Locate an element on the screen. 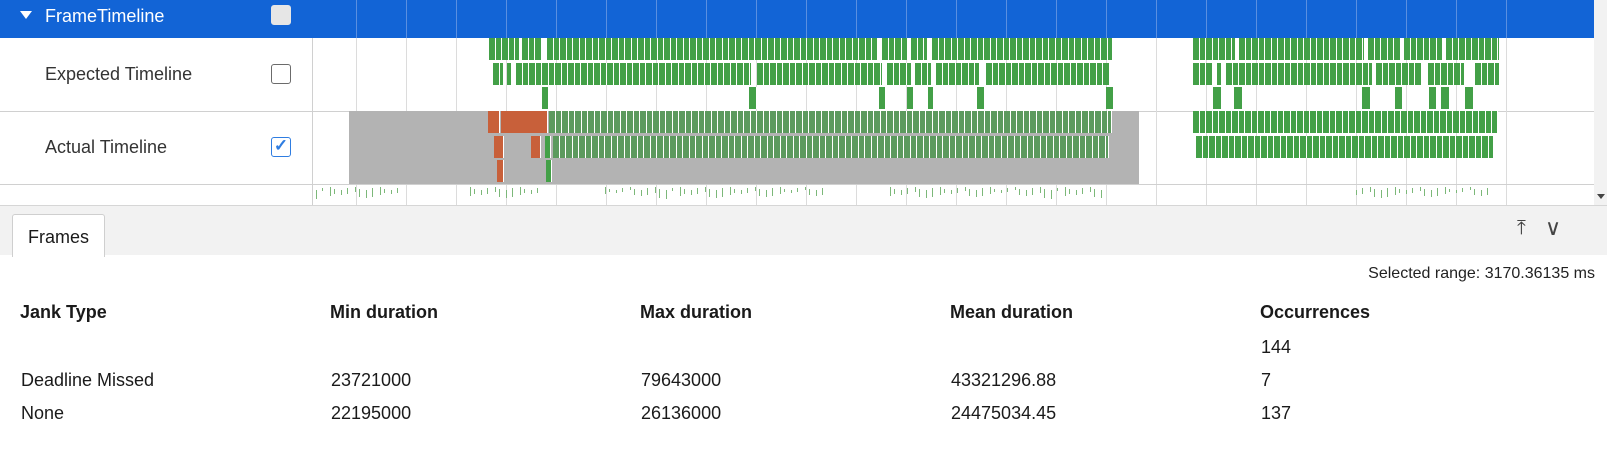 Image resolution: width=1607 pixels, height=465 pixels. column-header: Max duration is located at coordinates (696, 311).